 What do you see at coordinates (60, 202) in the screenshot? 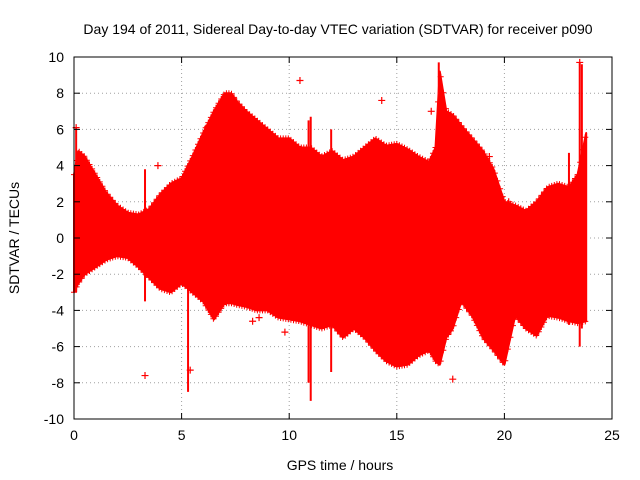
I see `y-tick-label: 2` at bounding box center [60, 202].